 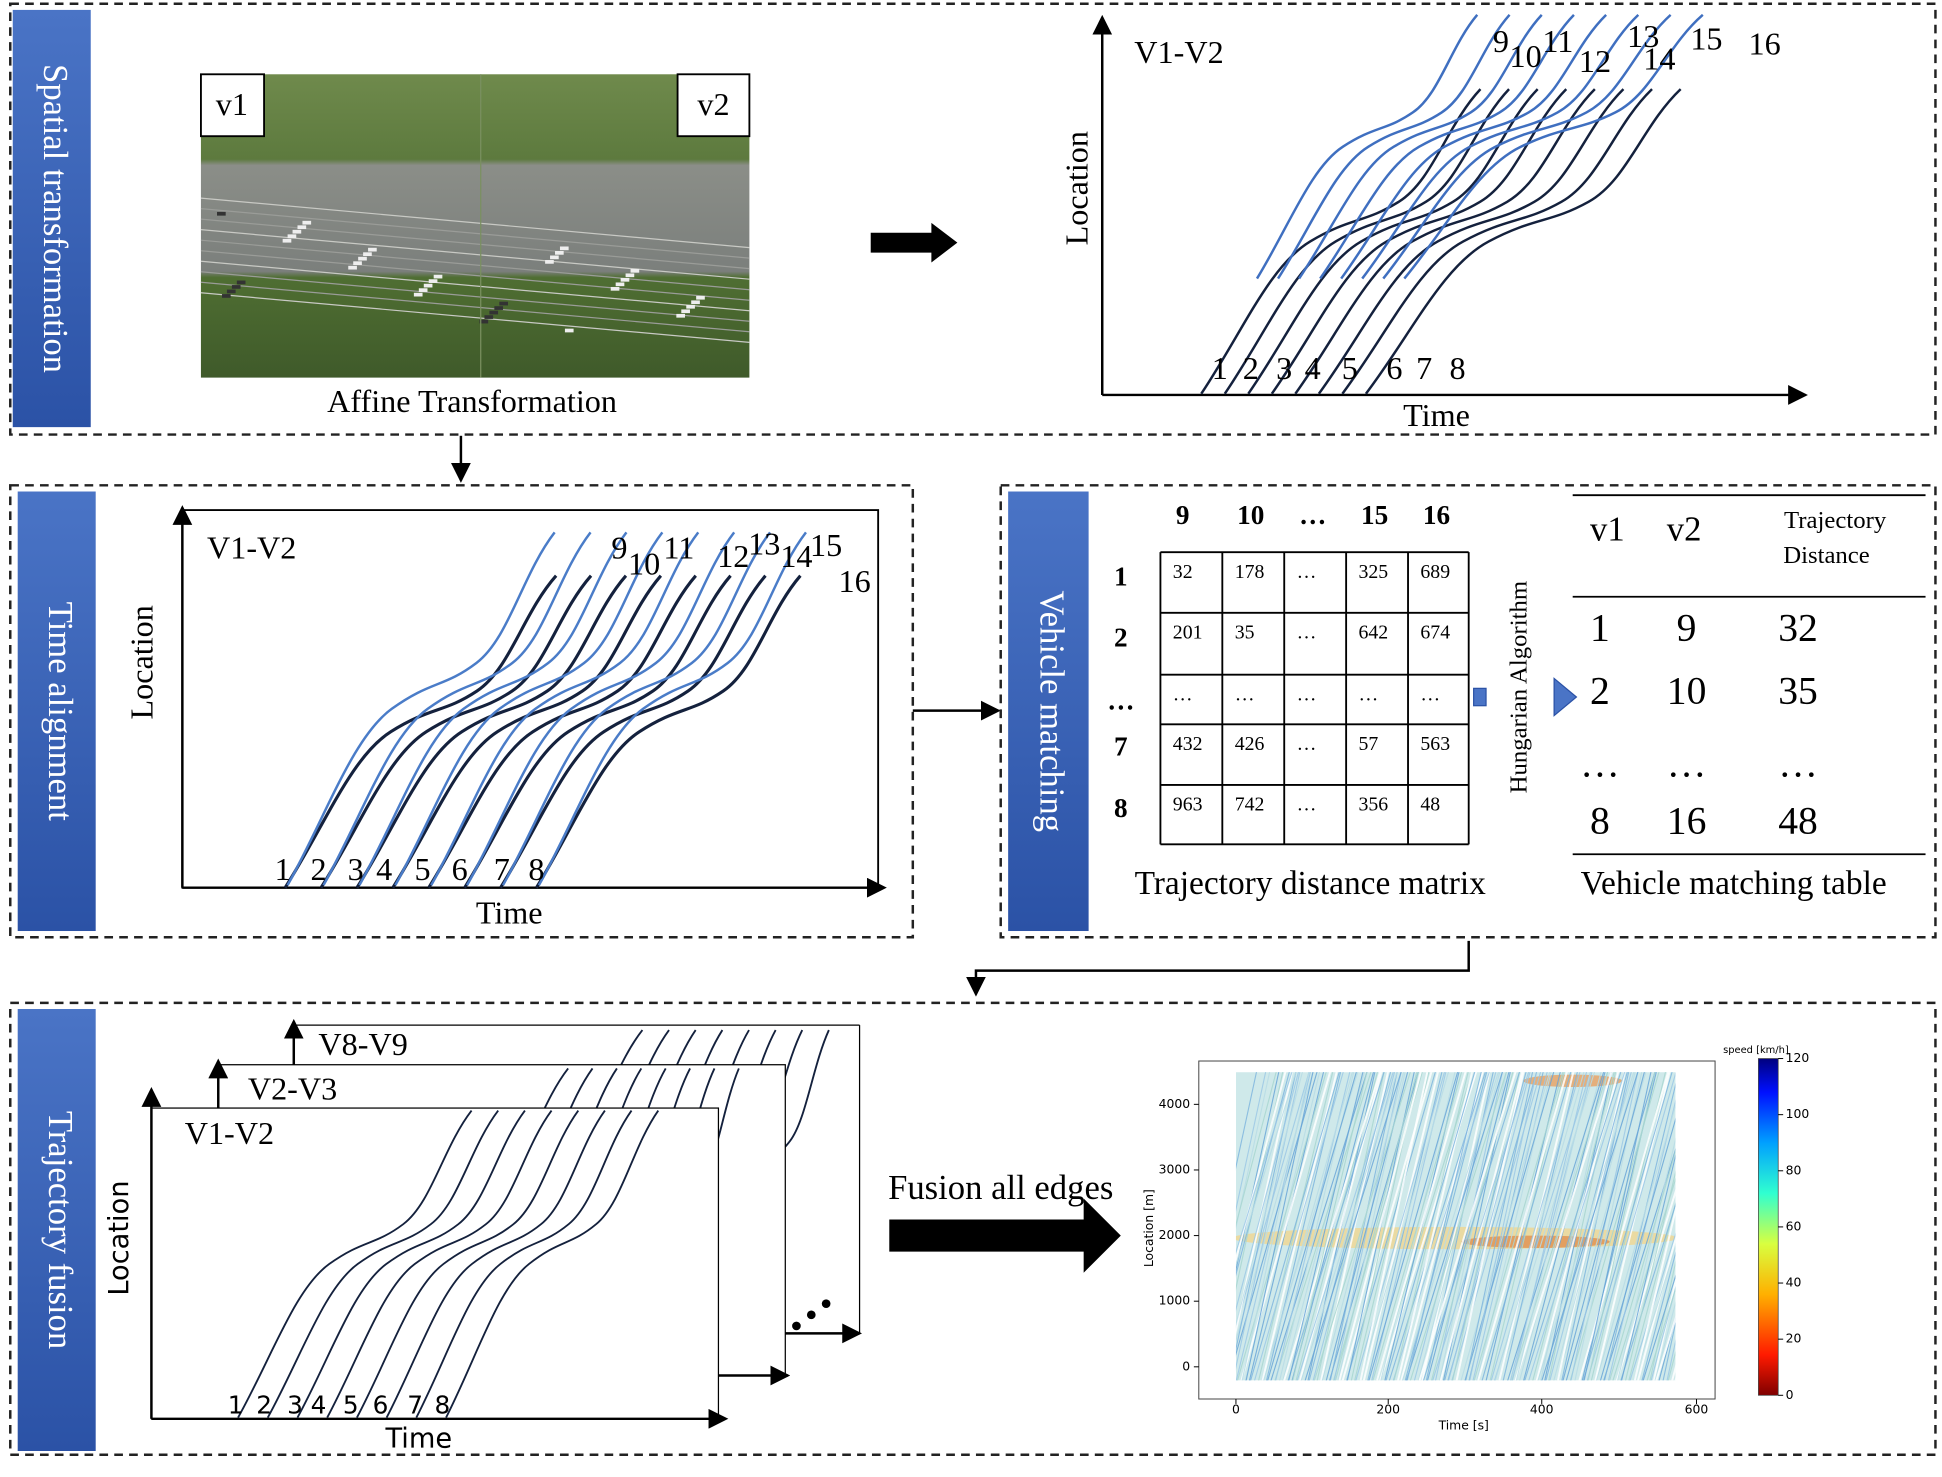 What do you see at coordinates (1188, 744) in the screenshot?
I see `matrix-cell: 432` at bounding box center [1188, 744].